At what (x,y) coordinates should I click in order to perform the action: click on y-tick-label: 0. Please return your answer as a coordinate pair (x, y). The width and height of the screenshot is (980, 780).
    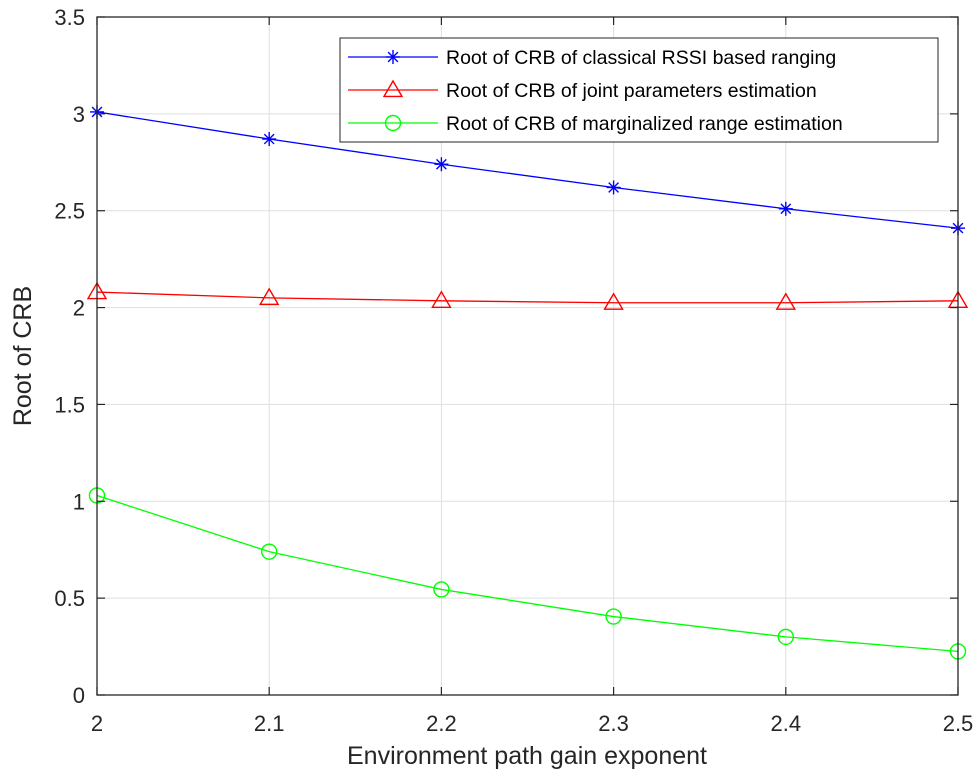
    Looking at the image, I should click on (79, 695).